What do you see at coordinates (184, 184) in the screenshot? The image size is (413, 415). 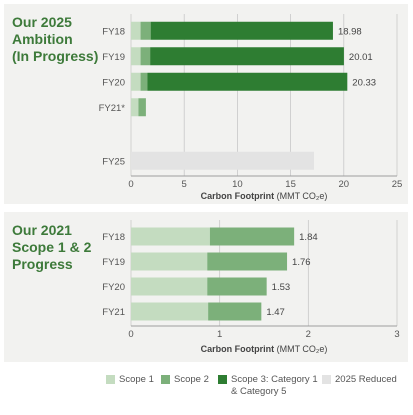 I see `x-tick-label: 5` at bounding box center [184, 184].